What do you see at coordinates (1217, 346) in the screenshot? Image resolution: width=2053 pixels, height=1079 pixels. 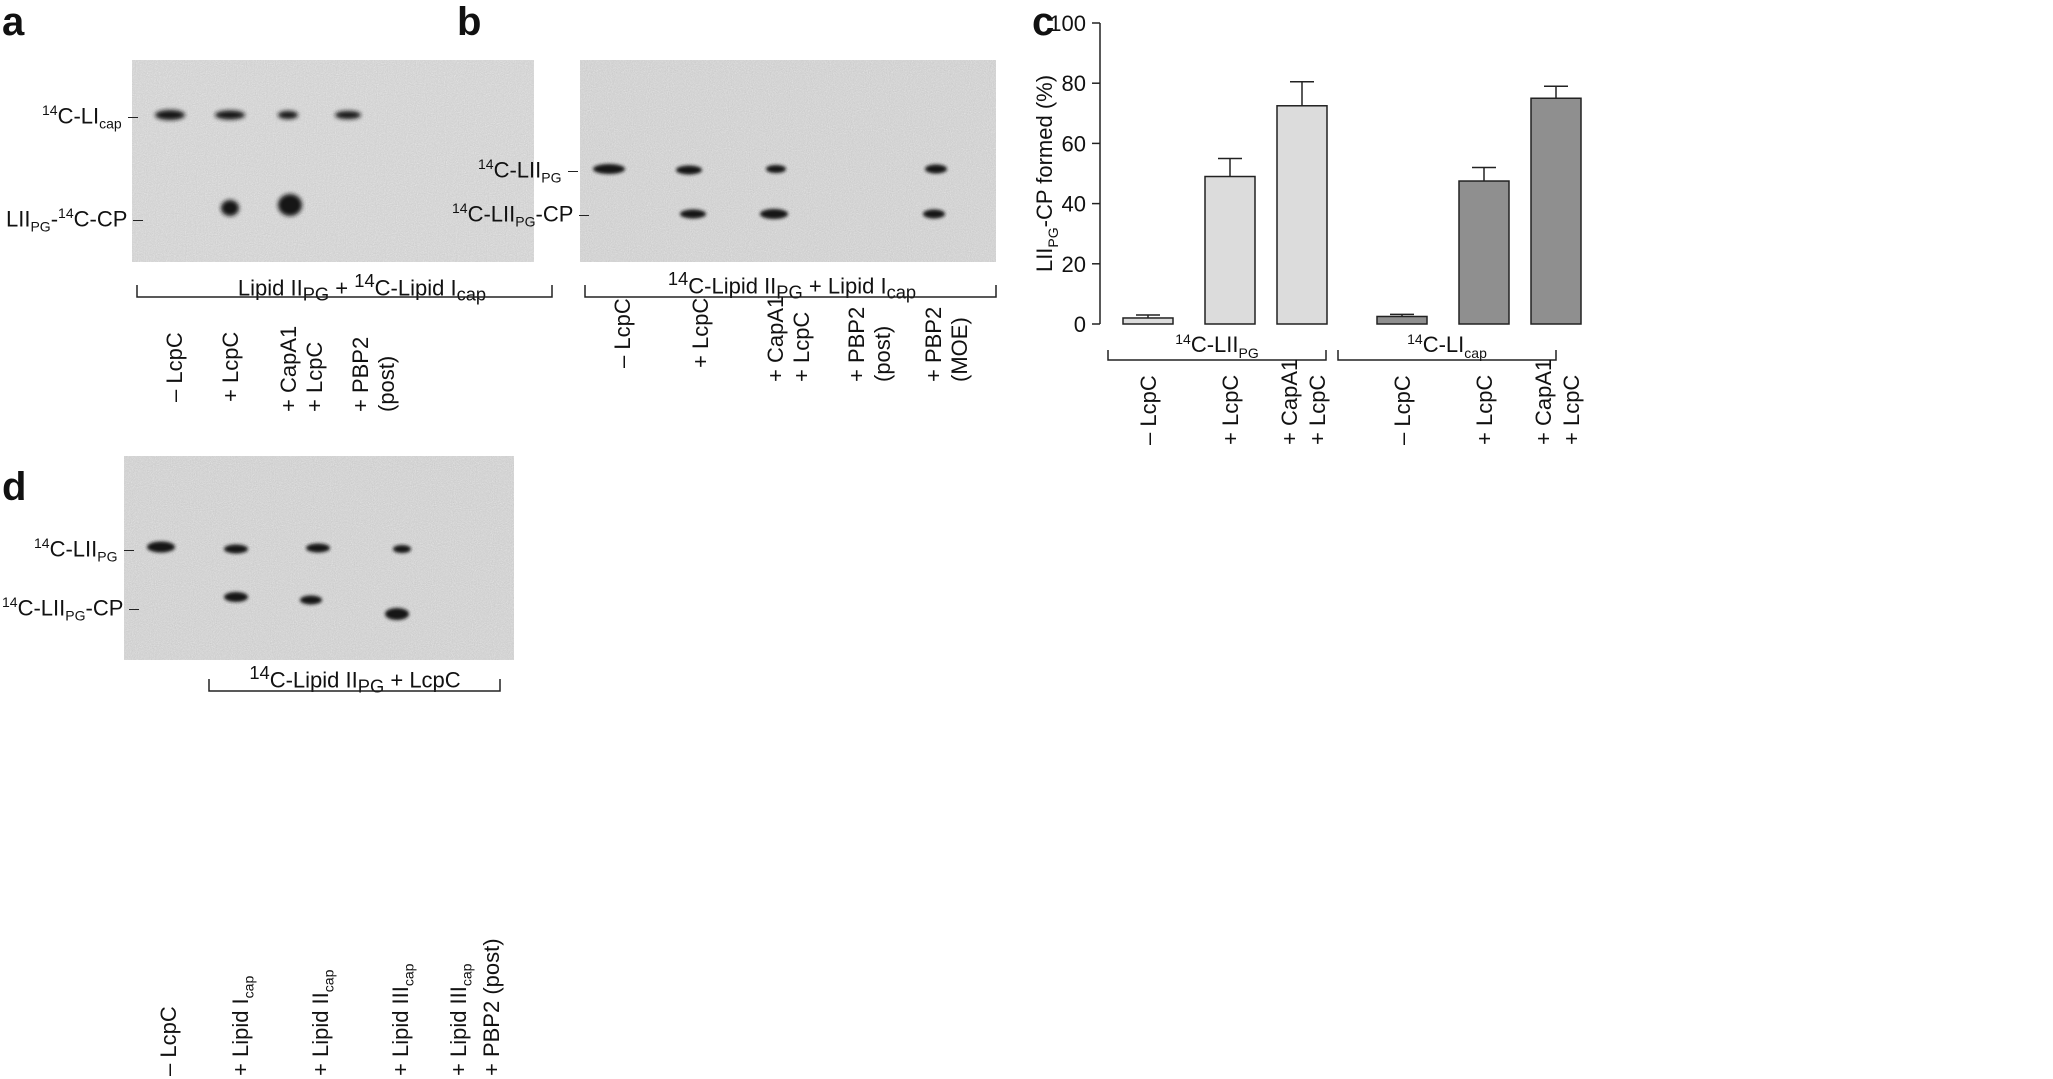 I see `group-label: 14C-LIIPG` at bounding box center [1217, 346].